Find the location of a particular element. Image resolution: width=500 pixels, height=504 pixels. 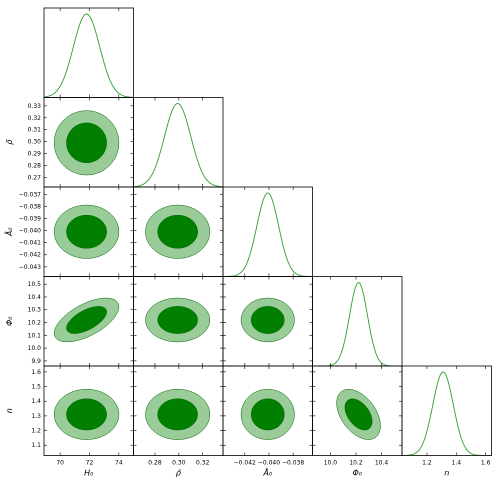

y-tick-label: −0.039 is located at coordinates (30, 218).